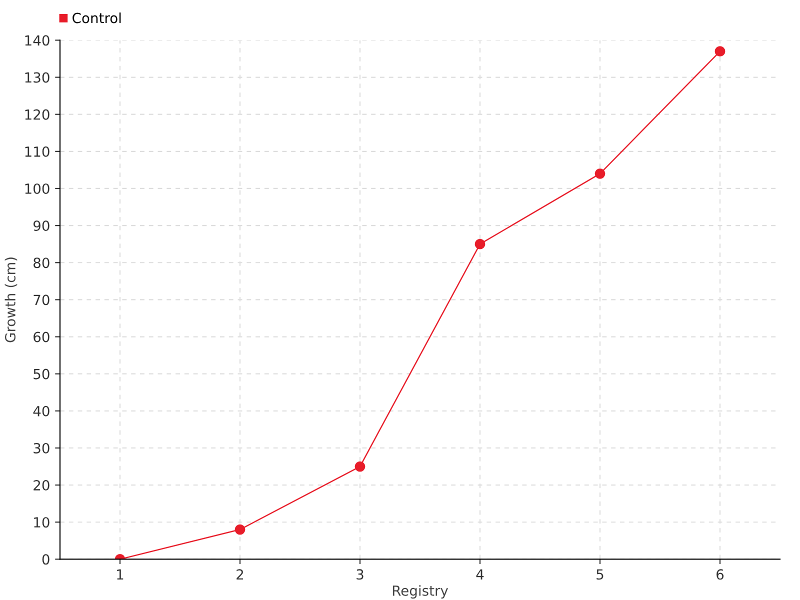  Describe the element at coordinates (42, 522) in the screenshot. I see `y-tick-label: 10` at that location.